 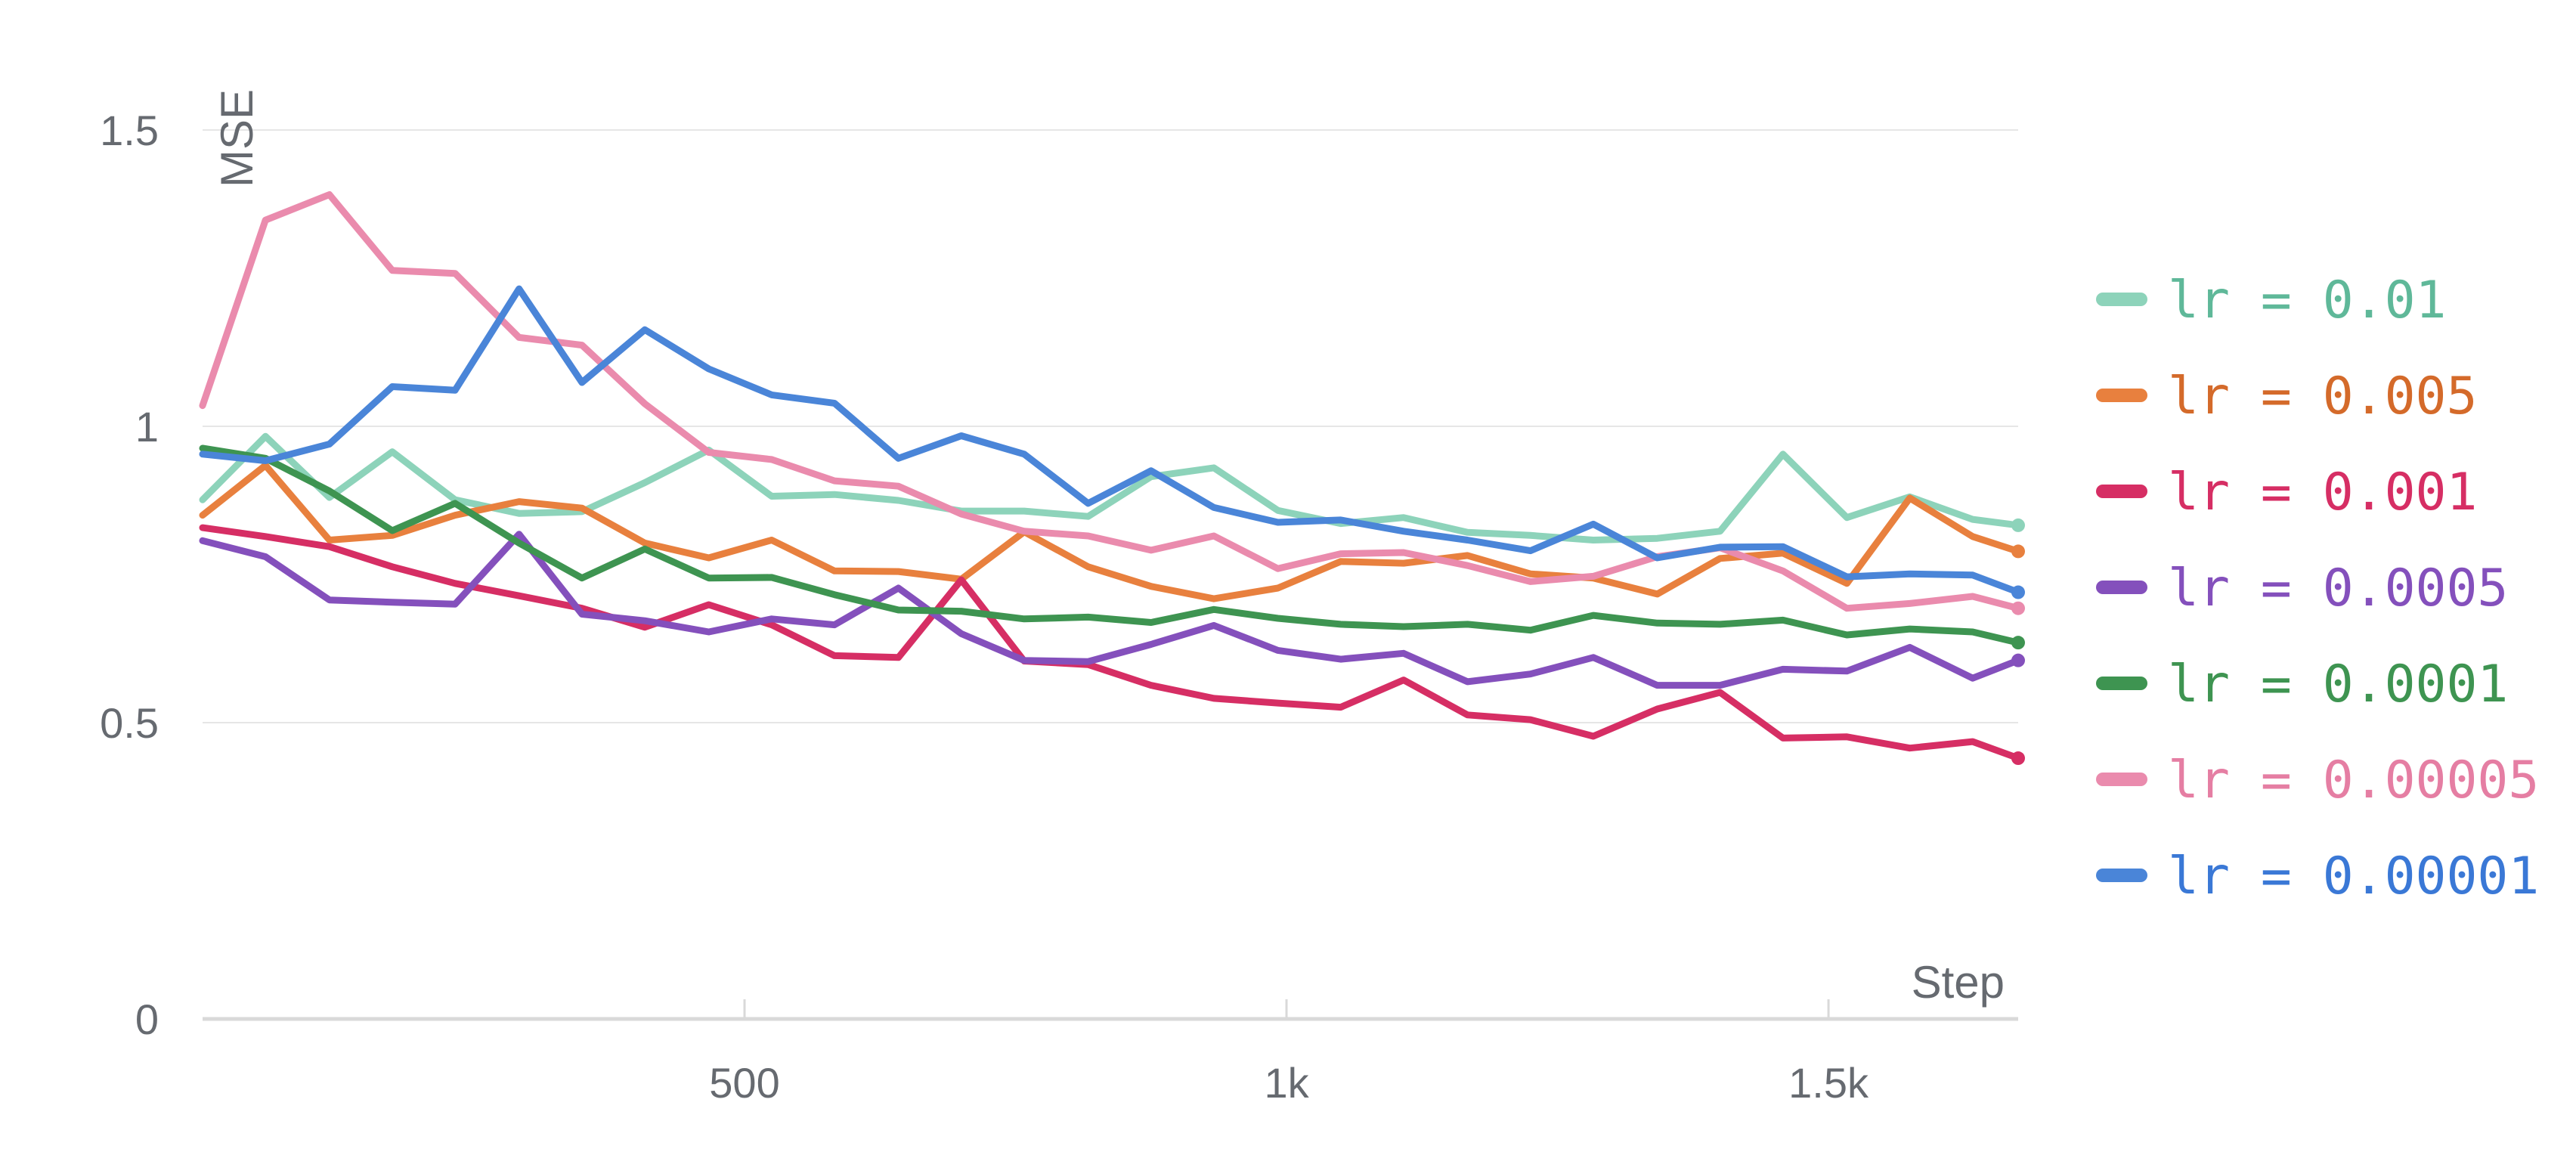 What do you see at coordinates (2322, 396) in the screenshot?
I see `legend-label: lr = 0.005` at bounding box center [2322, 396].